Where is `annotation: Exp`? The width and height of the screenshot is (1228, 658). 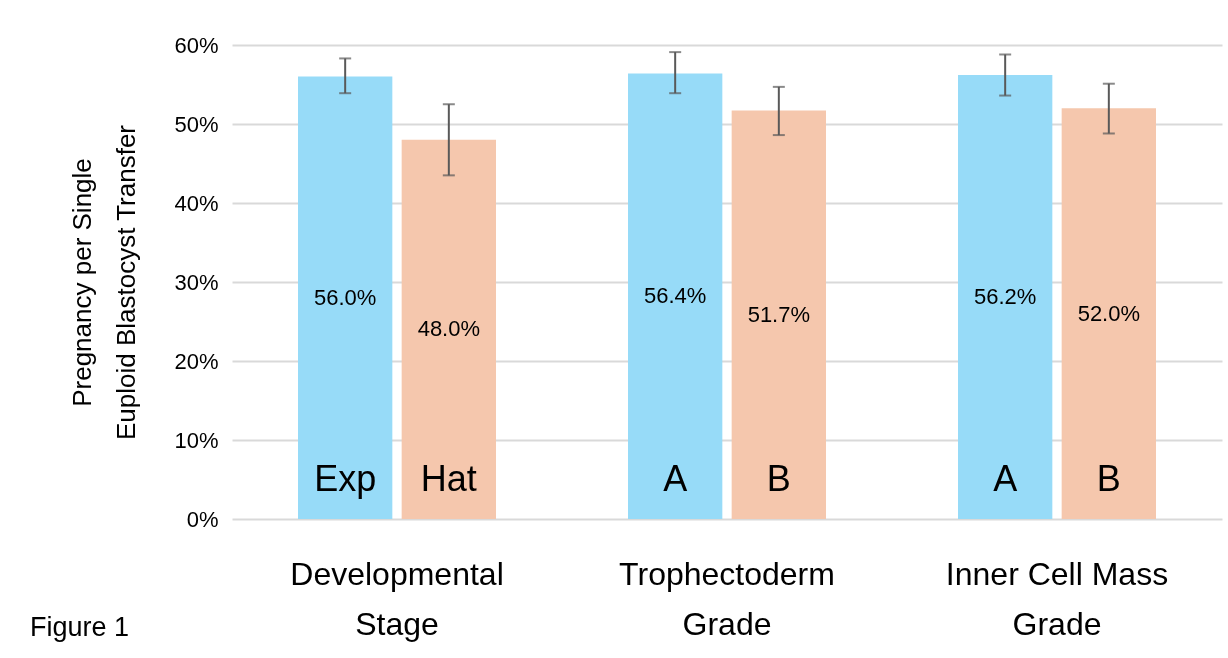
annotation: Exp is located at coordinates (345, 478).